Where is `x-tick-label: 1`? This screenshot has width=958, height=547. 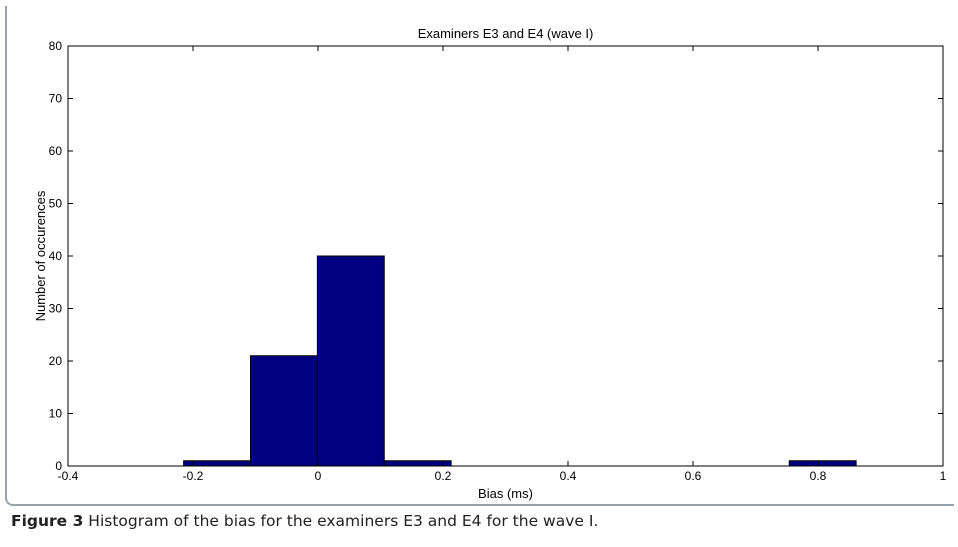 x-tick-label: 1 is located at coordinates (943, 476).